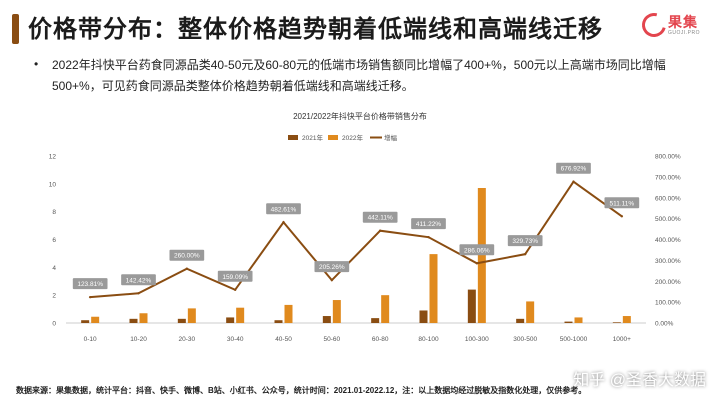  Describe the element at coordinates (668, 282) in the screenshot. I see `y-right-tick: 200.00%` at that location.